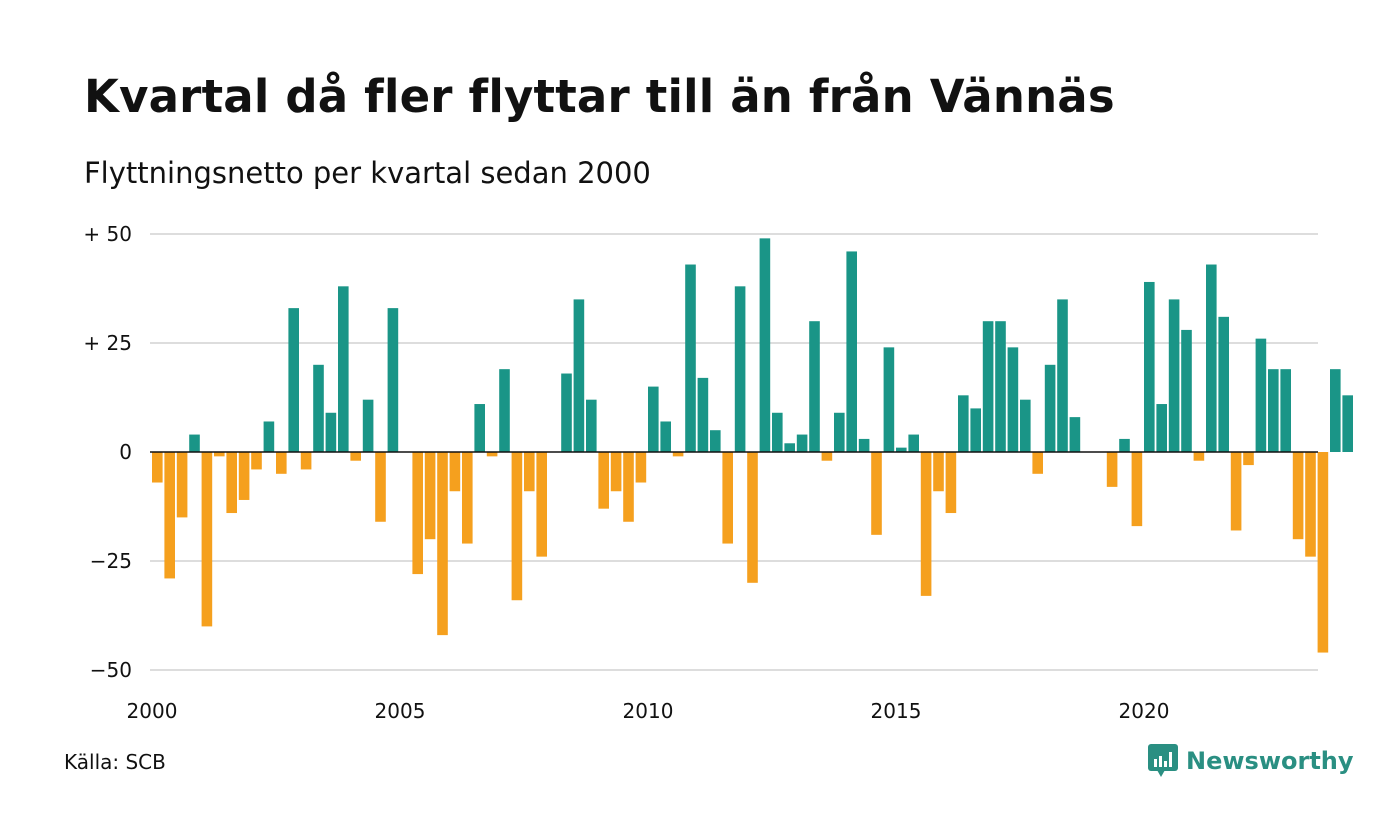 This screenshot has height=840, width=1400. What do you see at coordinates (111, 561) in the screenshot?
I see `y-tick-label: −25` at bounding box center [111, 561].